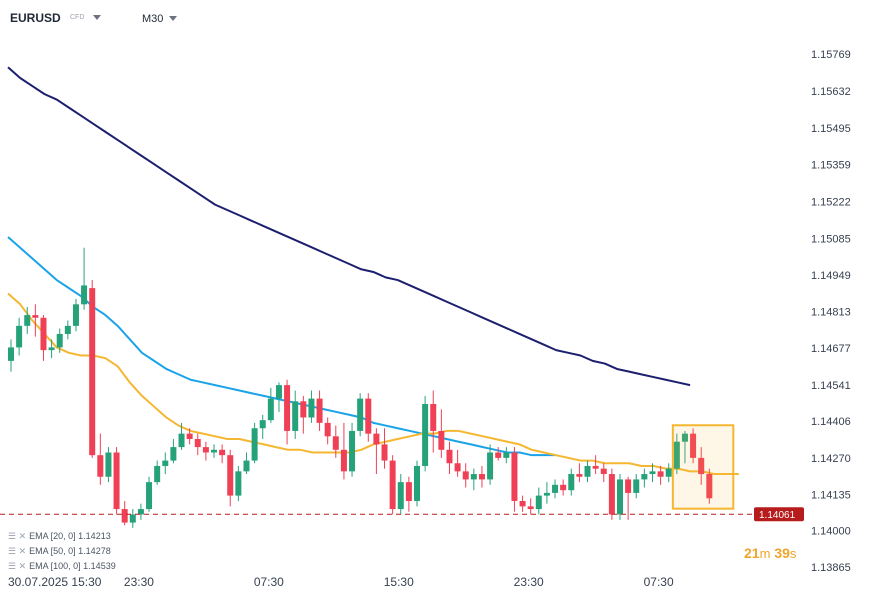 The width and height of the screenshot is (871, 598). I want to click on y-tick-label: 1.14949, so click(831, 276).